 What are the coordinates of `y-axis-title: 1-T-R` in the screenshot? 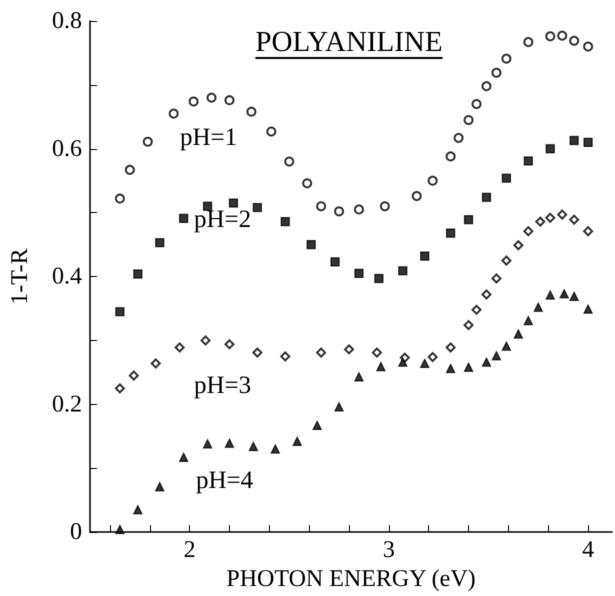 It's located at (20, 276).